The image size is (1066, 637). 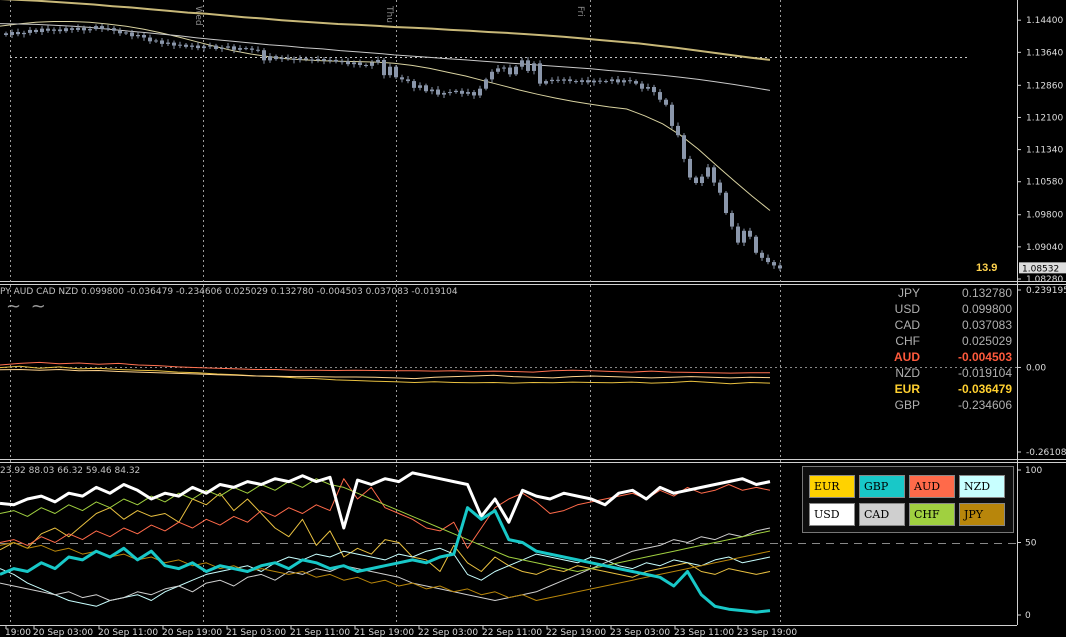 I want to click on price-tick-label: 1.12100, so click(x=1044, y=118).